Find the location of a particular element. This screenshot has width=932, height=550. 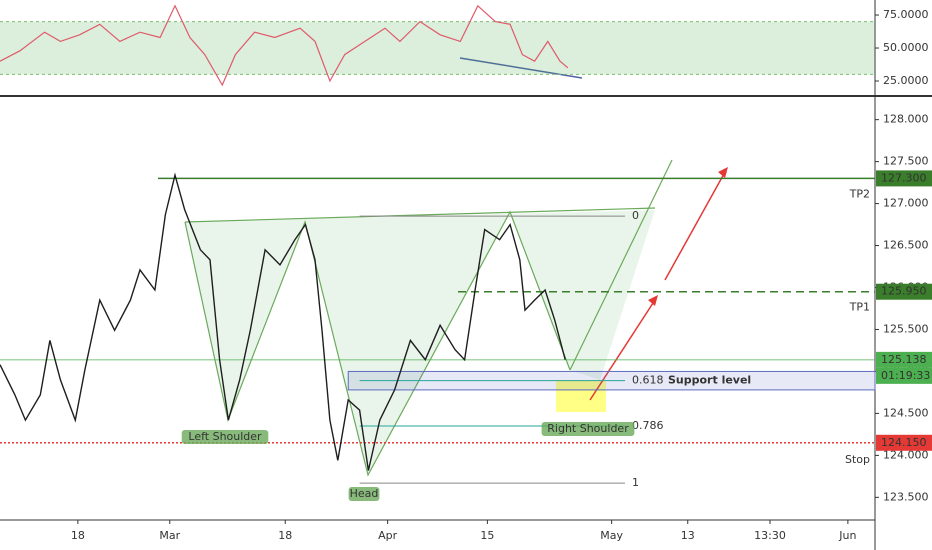

x-tick-label: 13:30 is located at coordinates (770, 535).